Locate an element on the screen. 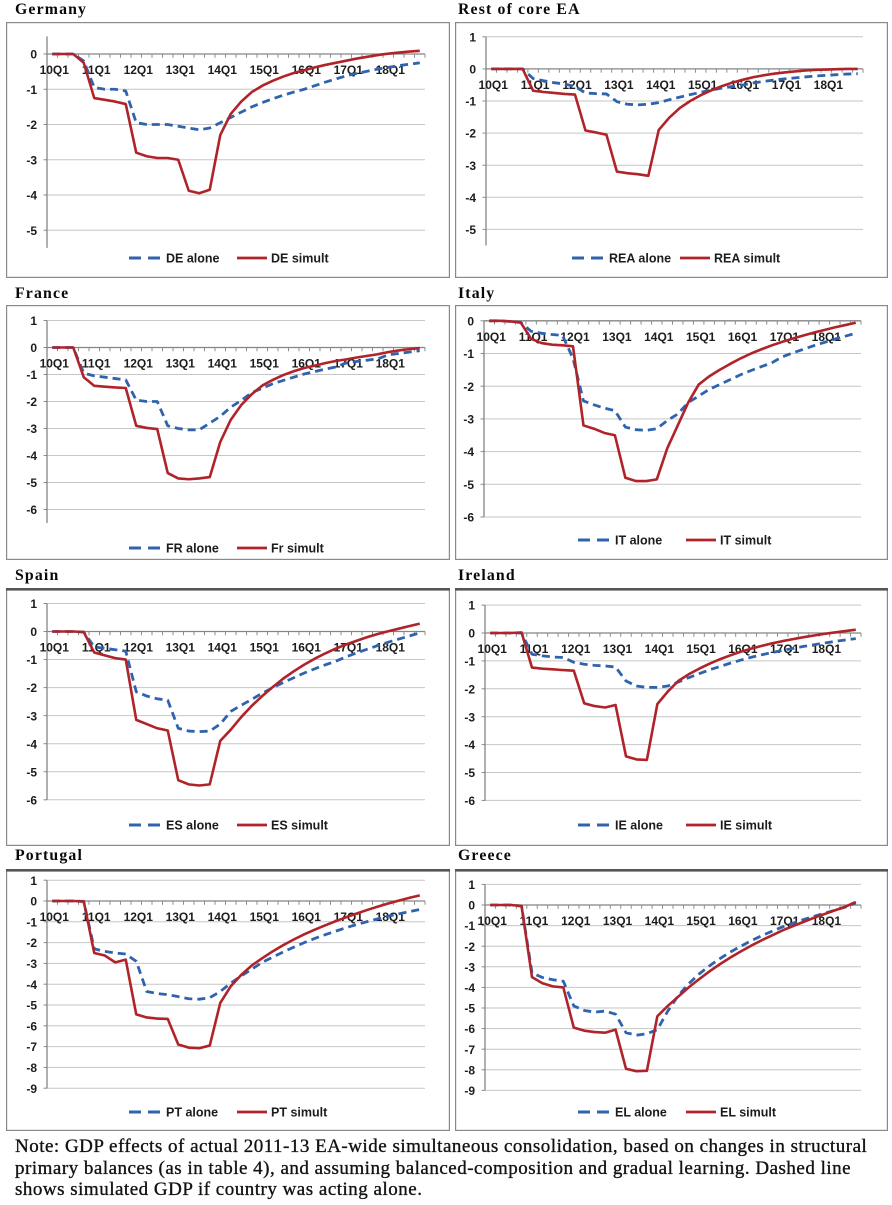 This screenshot has height=1205, width=892. svg-text: IE simult is located at coordinates (746, 825).